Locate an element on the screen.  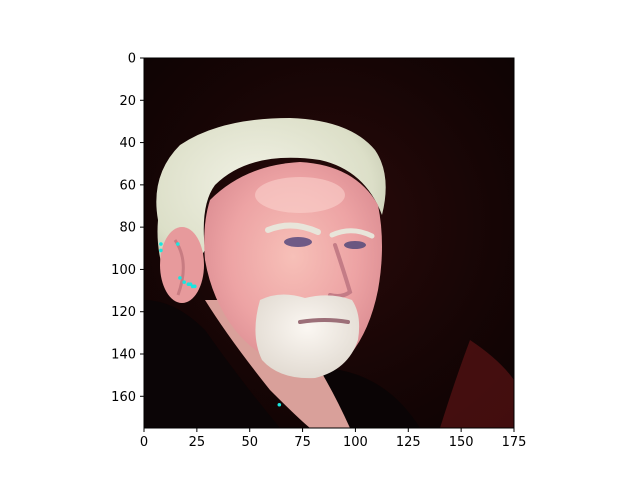
photo-eye-right is located at coordinates (355, 245).